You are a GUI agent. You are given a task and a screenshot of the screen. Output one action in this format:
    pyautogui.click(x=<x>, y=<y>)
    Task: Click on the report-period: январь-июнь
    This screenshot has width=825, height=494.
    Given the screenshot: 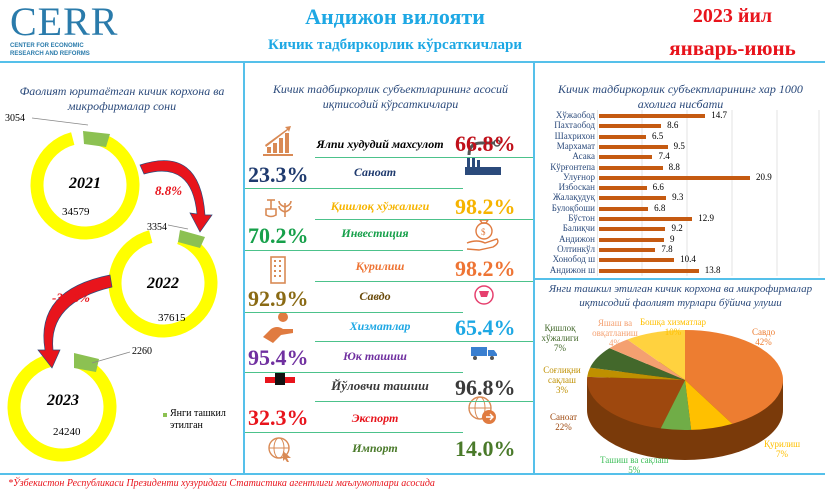 What is the action you would take?
    pyautogui.click(x=732, y=48)
    